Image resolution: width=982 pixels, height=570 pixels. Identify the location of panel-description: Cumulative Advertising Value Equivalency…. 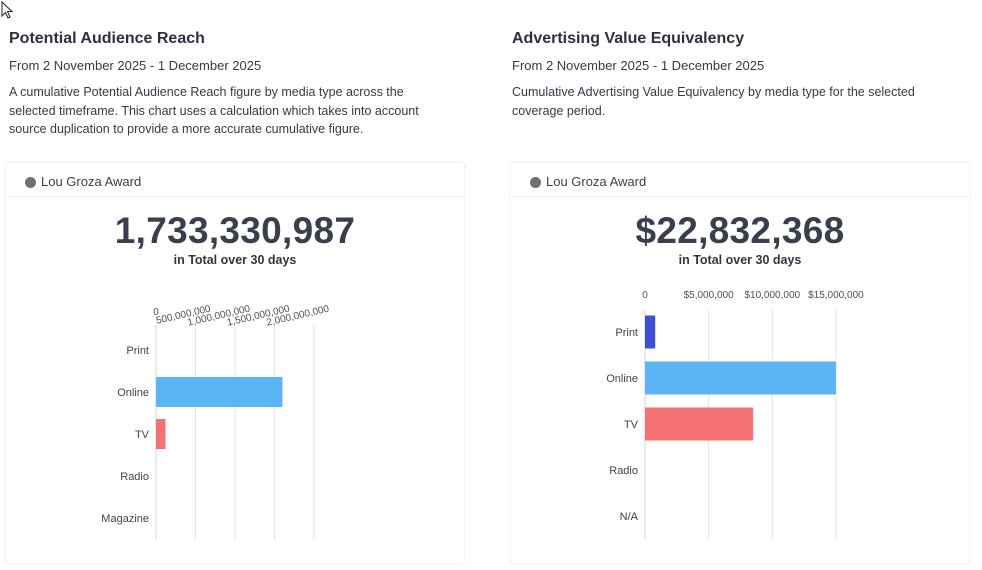
(713, 101).